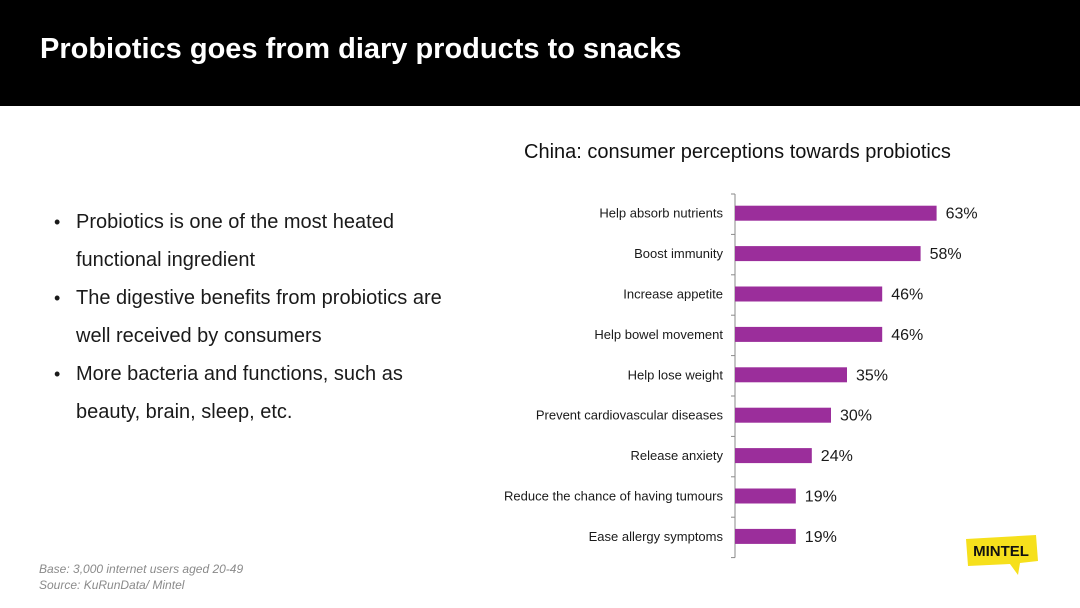 The width and height of the screenshot is (1080, 608). I want to click on value-label: 63%, so click(962, 214).